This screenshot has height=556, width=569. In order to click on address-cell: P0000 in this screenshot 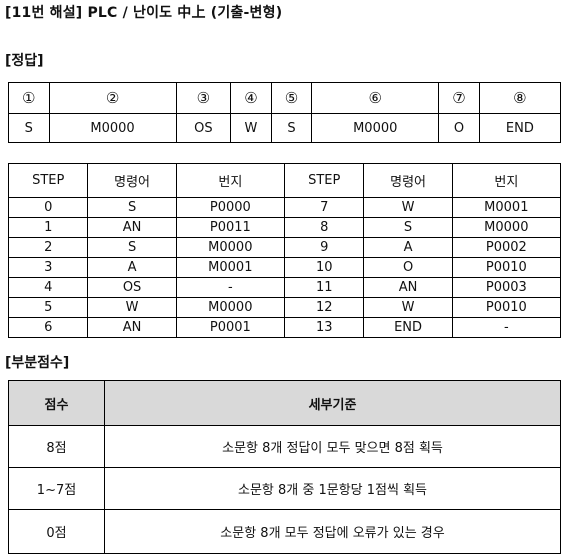, I will do `click(230, 207)`.